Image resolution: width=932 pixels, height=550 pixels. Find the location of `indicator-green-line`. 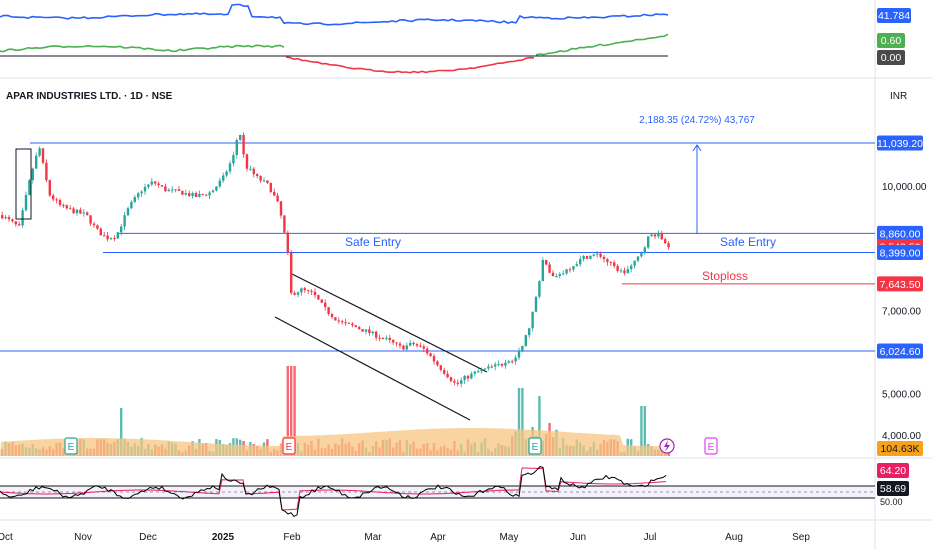

indicator-green-line is located at coordinates (334, 44).